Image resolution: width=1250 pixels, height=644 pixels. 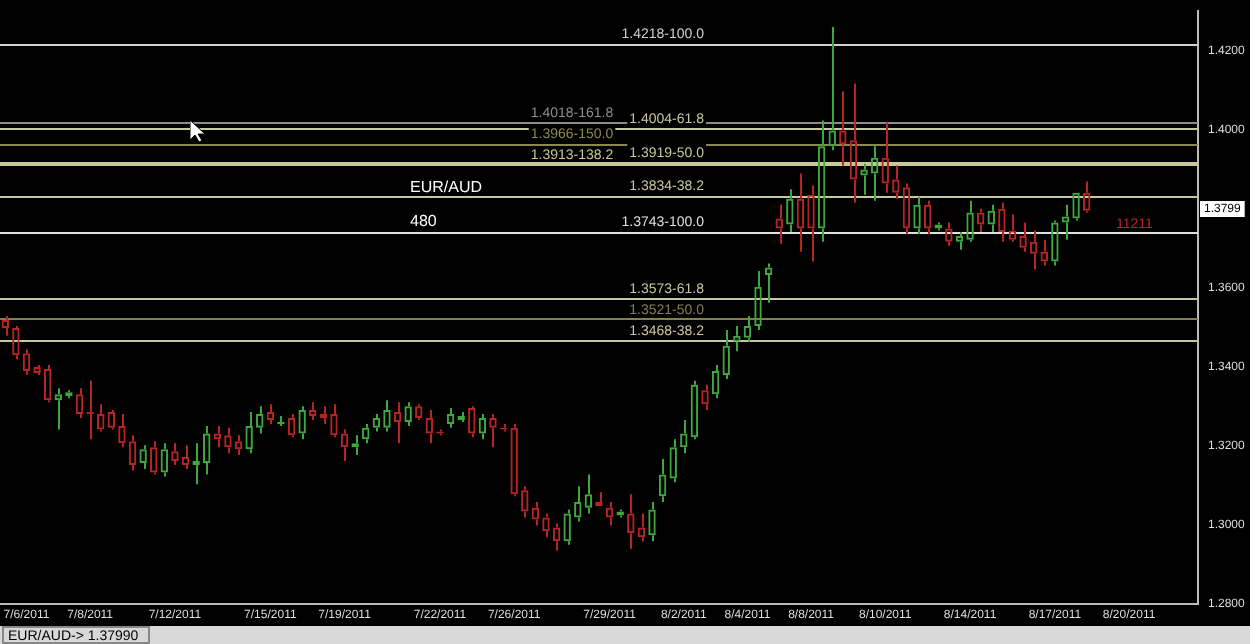 What do you see at coordinates (446, 187) in the screenshot?
I see `annotation: EUR/AUD` at bounding box center [446, 187].